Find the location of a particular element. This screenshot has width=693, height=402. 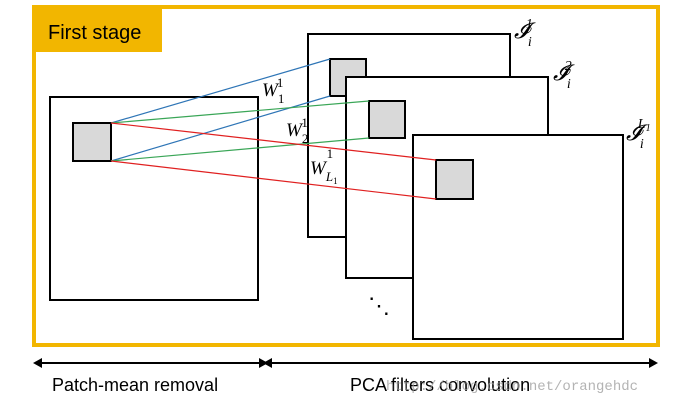

watermark: http://blog.csdn.net/orangehdc is located at coordinates (512, 387).